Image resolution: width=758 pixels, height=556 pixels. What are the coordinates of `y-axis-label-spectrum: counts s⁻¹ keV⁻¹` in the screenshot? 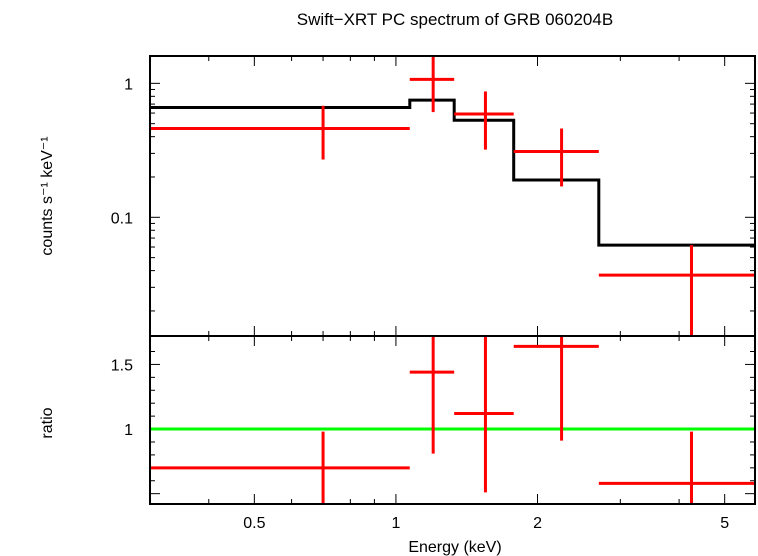 It's located at (47, 195).